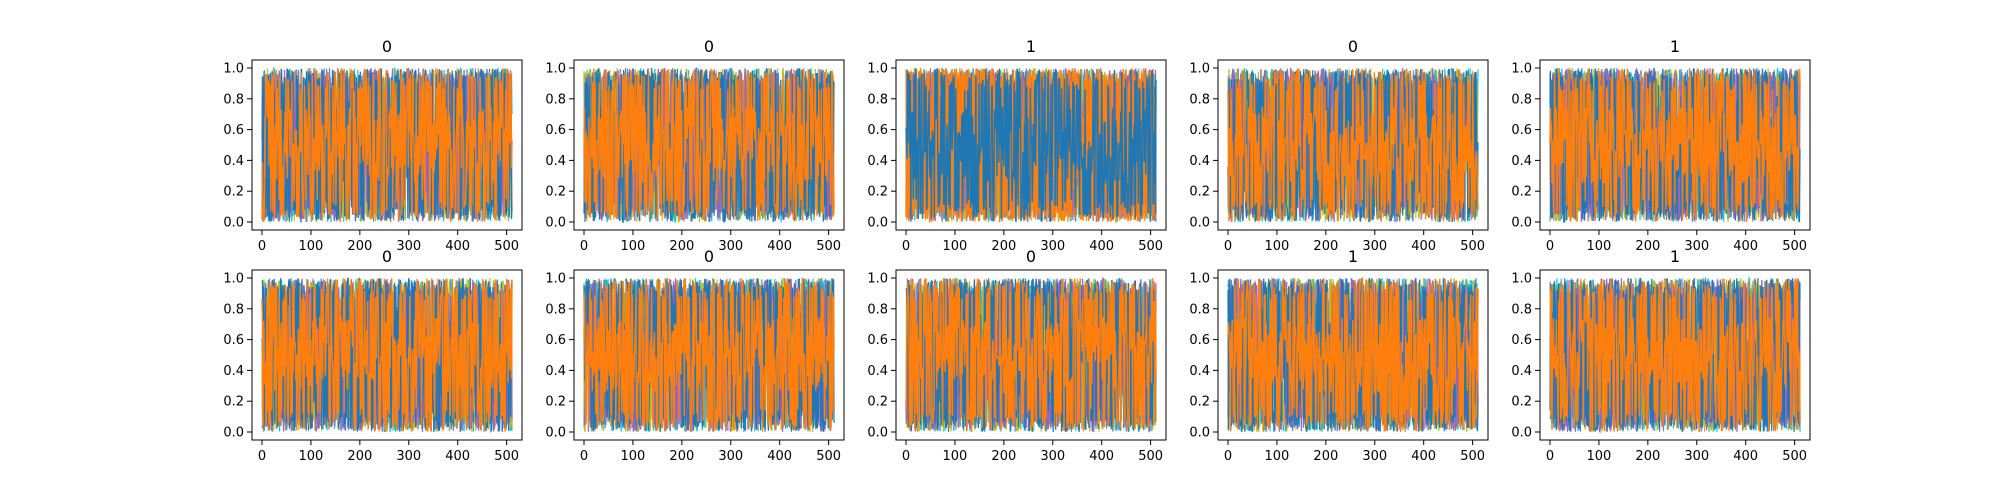 The height and width of the screenshot is (500, 2000). I want to click on subplot-1: 0 100 200 300 400 500 0.0 0.2 0.4 0.6 0.8 1.0 0, so click(695, 145).